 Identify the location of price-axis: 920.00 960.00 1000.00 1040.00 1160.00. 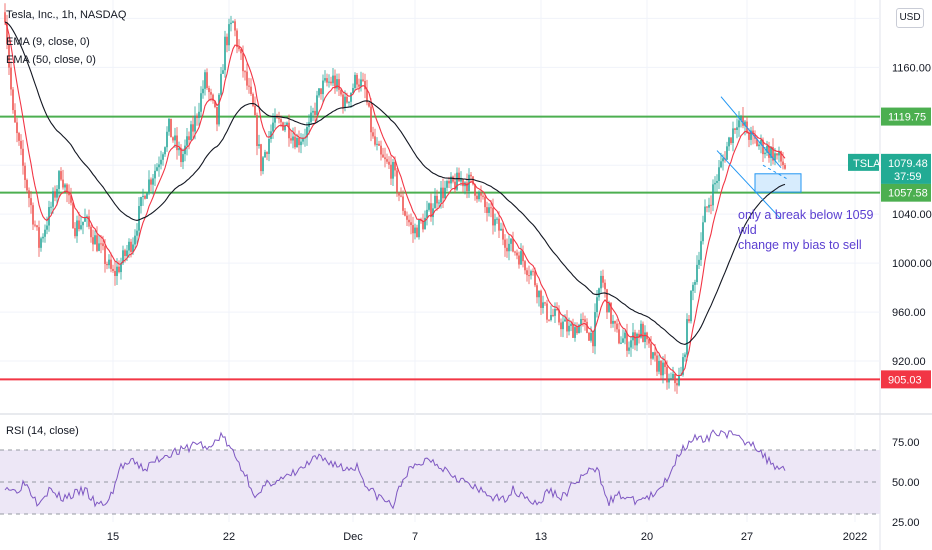
(912, 215).